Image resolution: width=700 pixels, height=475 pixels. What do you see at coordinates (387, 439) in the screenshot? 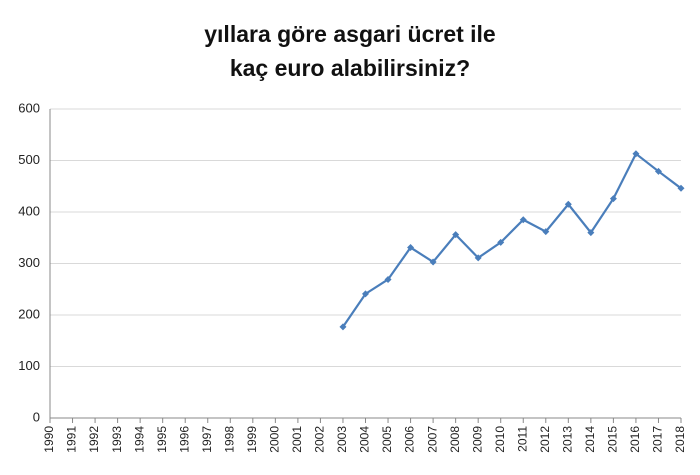
I see `x-tick-label: 2005` at bounding box center [387, 439].